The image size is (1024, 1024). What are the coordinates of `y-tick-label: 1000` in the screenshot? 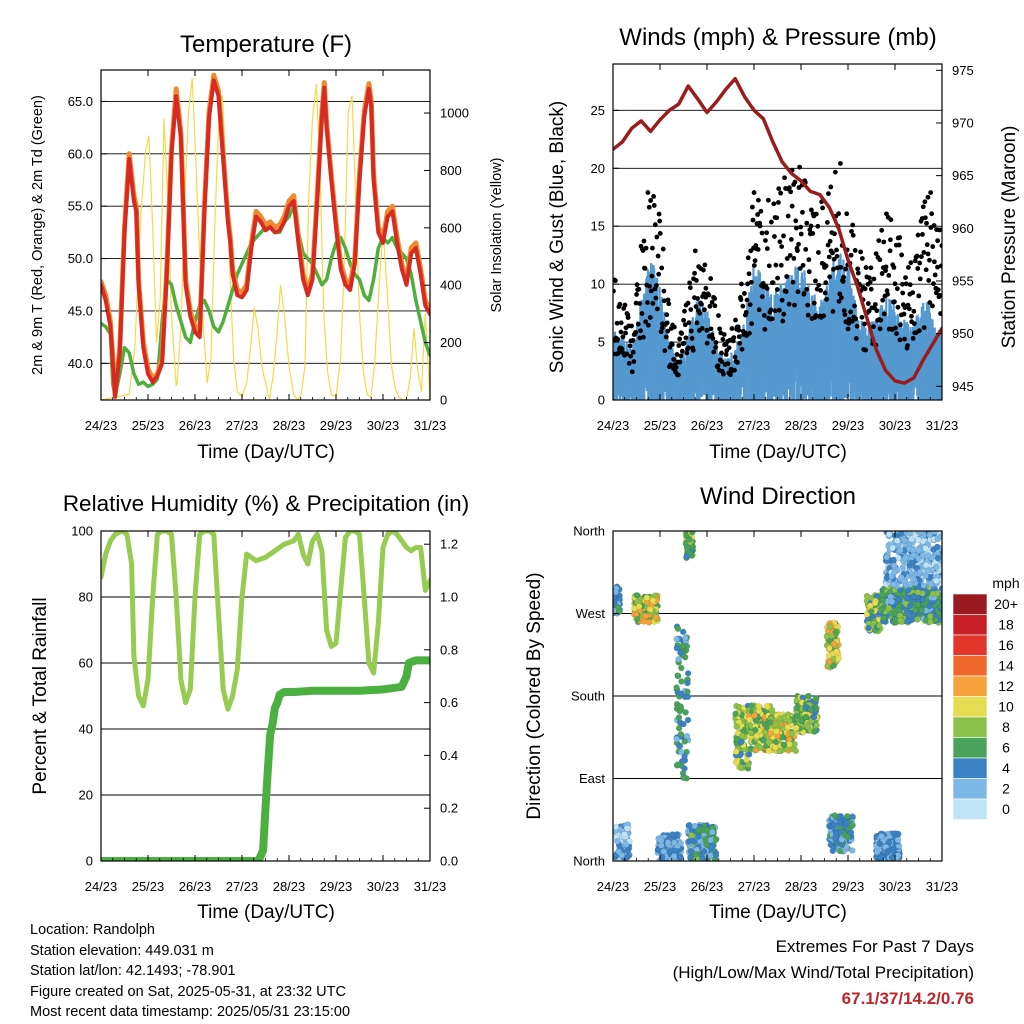 It's located at (454, 113).